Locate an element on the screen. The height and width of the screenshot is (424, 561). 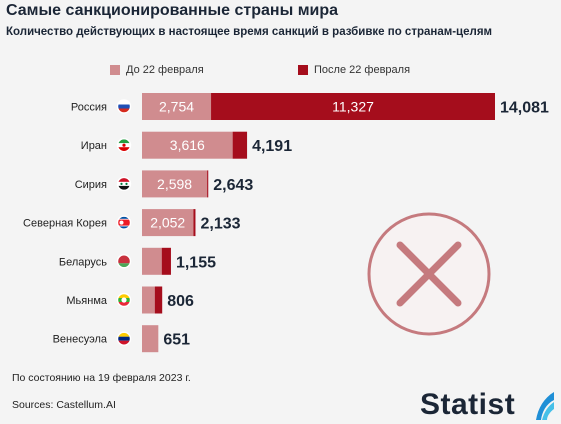
statista-logo: Statist is located at coordinates (487, 405).